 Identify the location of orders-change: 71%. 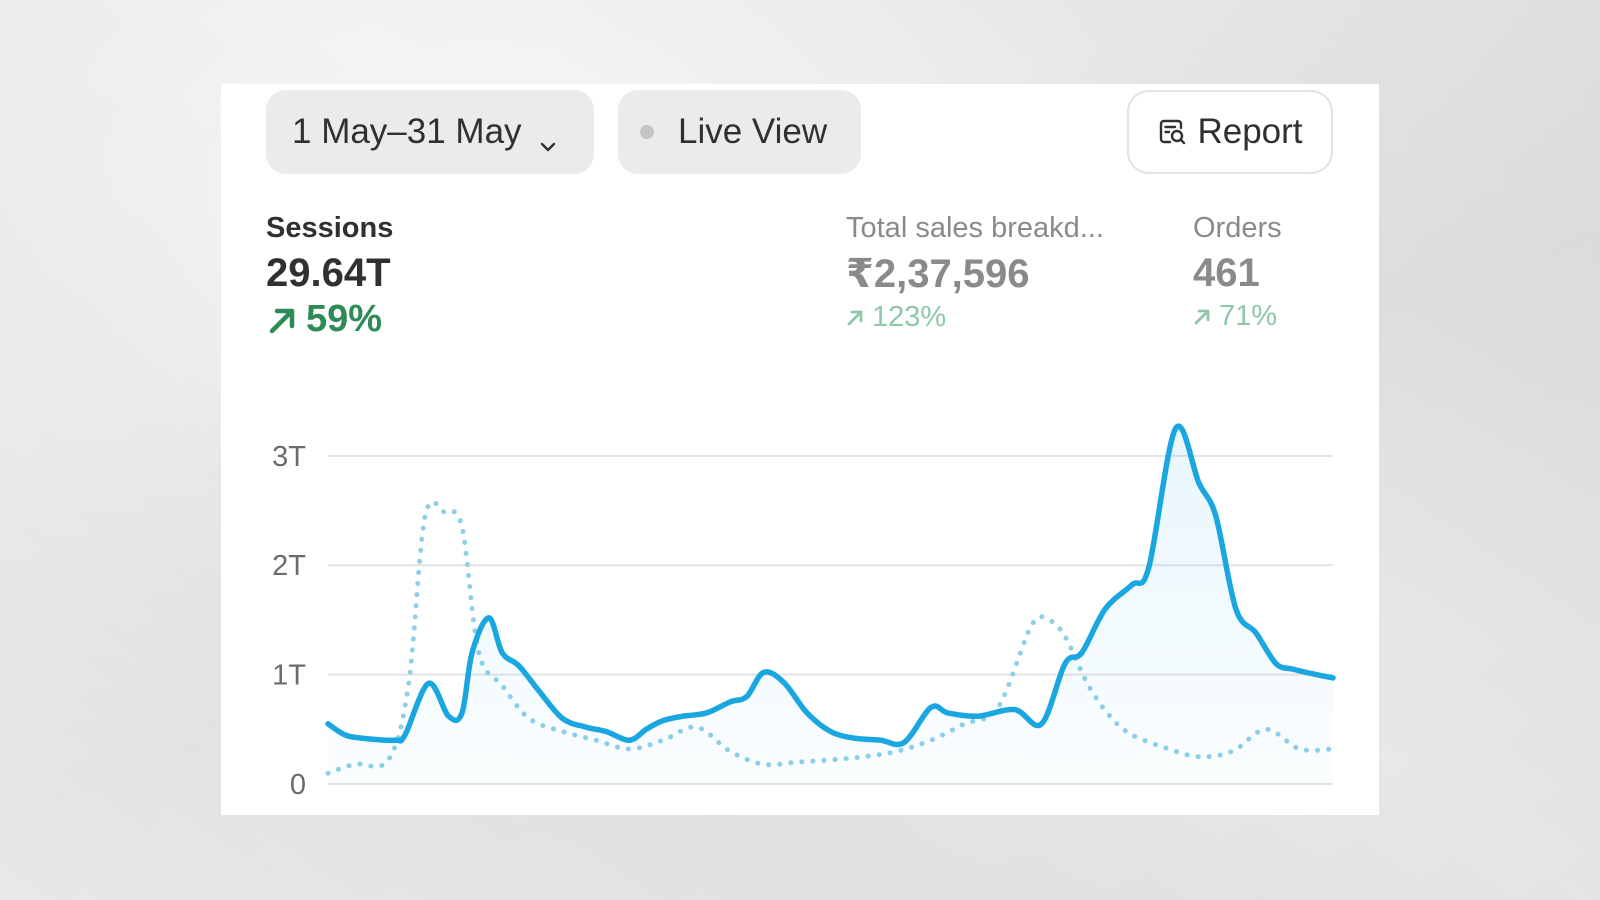
(1237, 316).